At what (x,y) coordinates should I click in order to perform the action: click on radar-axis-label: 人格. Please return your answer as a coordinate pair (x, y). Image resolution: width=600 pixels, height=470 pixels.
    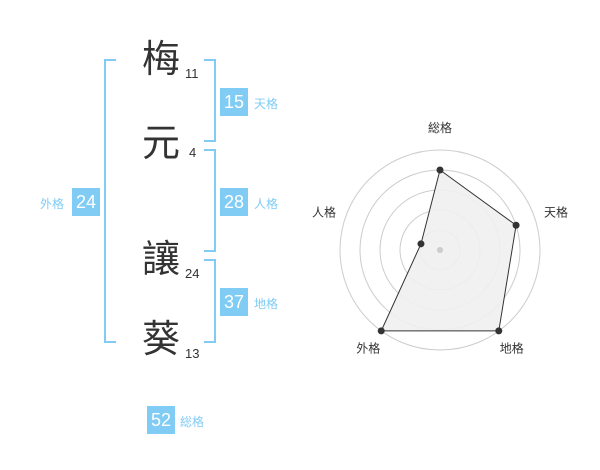
    Looking at the image, I should click on (324, 211).